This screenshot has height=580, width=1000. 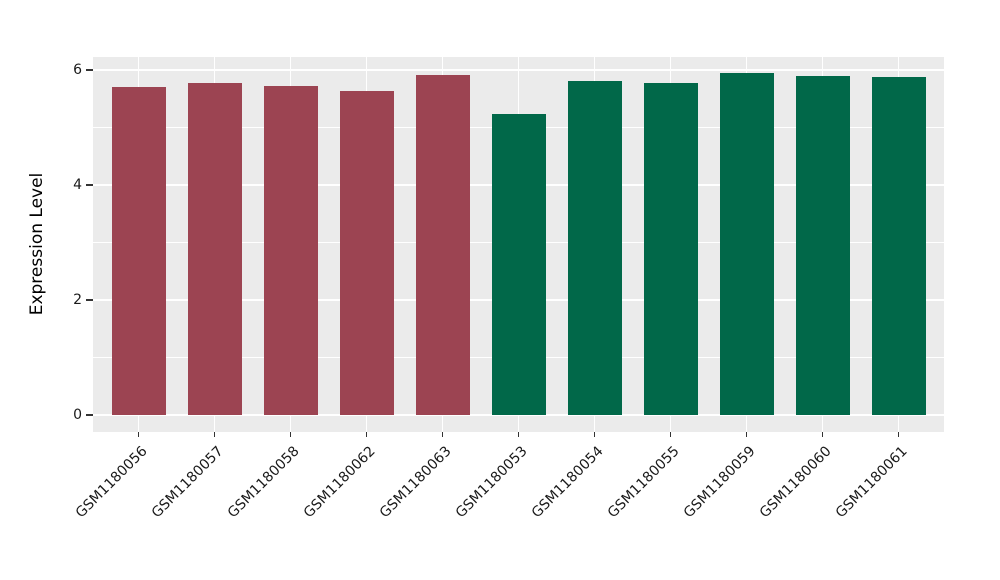 I want to click on y-tick-label: 6, so click(x=77, y=70).